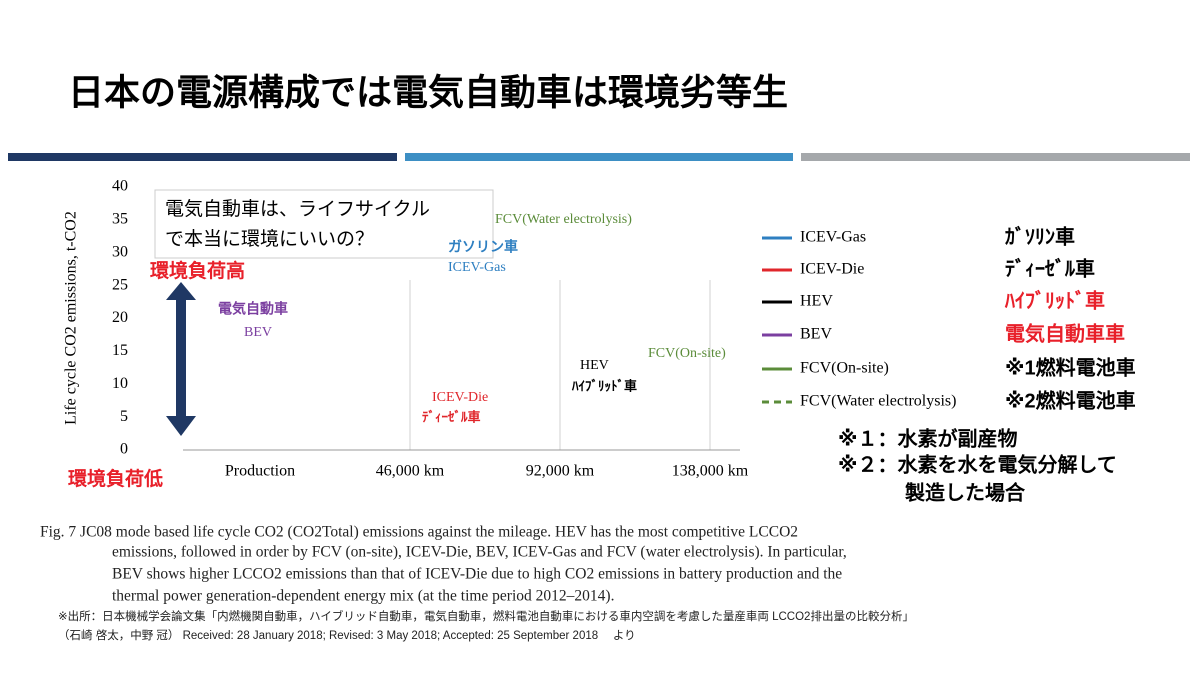 The image size is (1200, 675). What do you see at coordinates (1040, 236) in the screenshot?
I see `side-label: ｶﾞｿﾘﾝ車` at bounding box center [1040, 236].